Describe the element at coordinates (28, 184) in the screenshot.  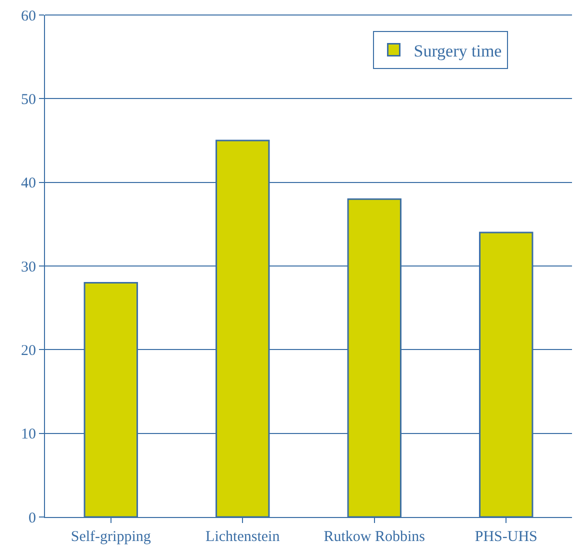
I see `y-tick-label: 40` at that location.